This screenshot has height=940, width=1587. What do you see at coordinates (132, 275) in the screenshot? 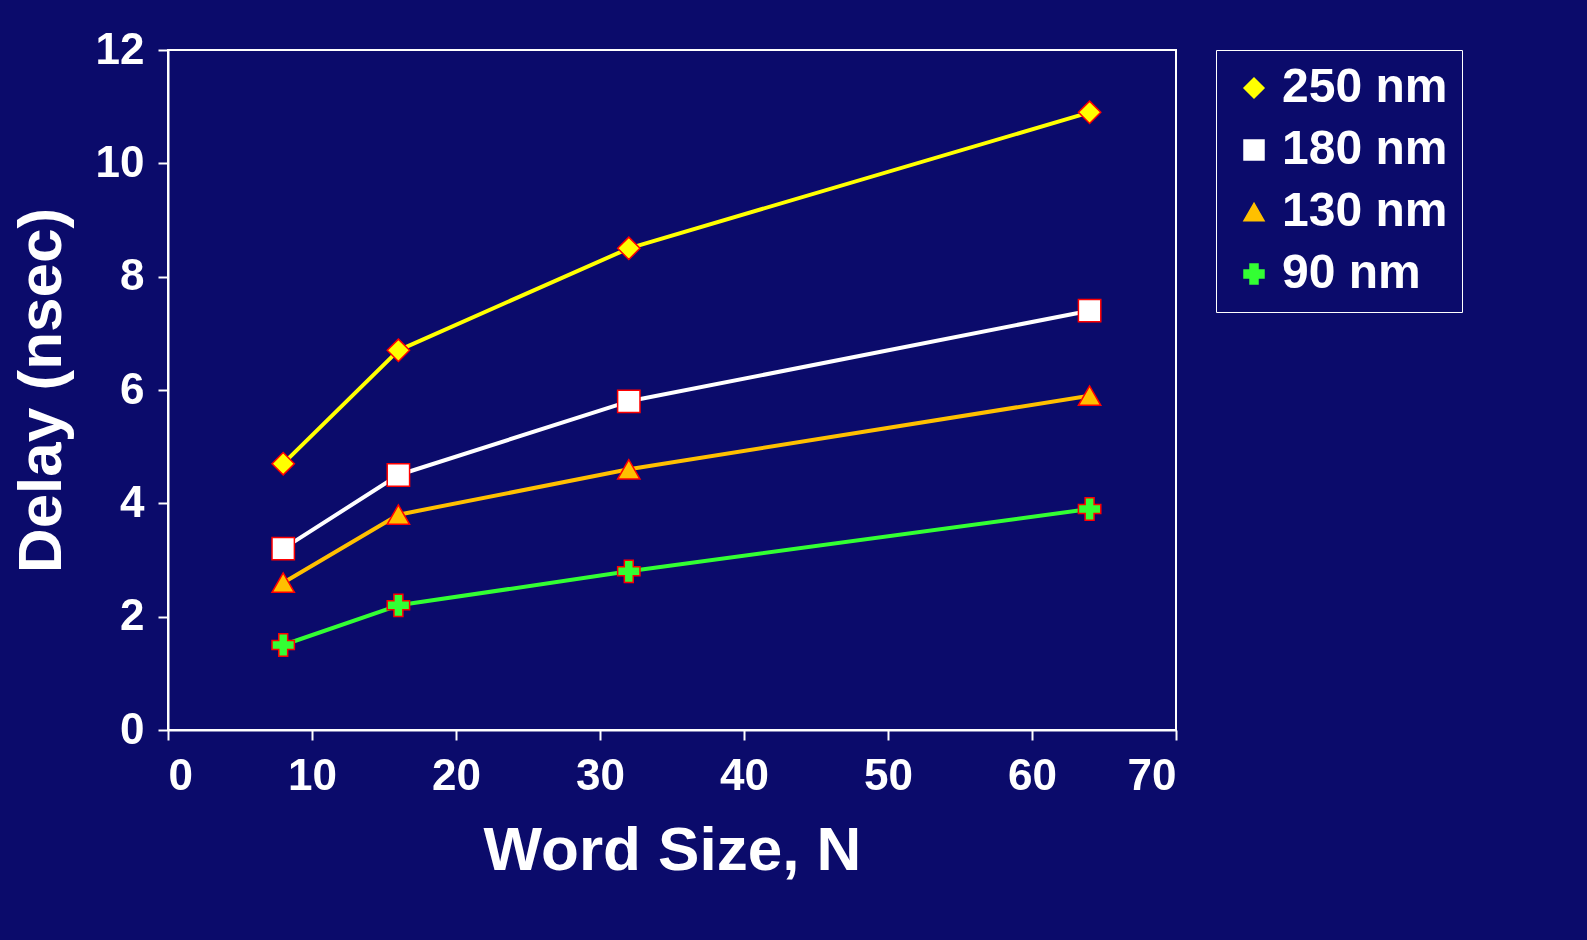
I see `y-tick-label: 8` at bounding box center [132, 275].